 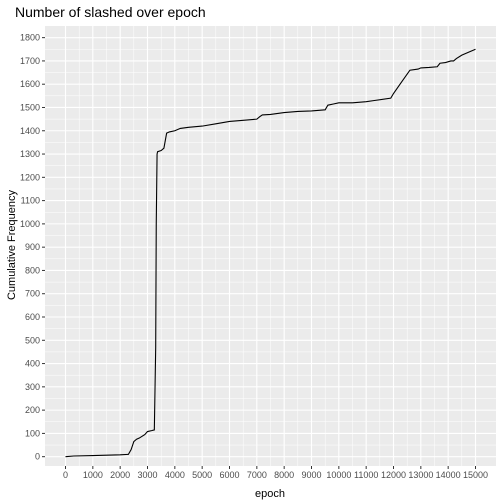 I want to click on x-axis-title: epoch, so click(x=270, y=494).